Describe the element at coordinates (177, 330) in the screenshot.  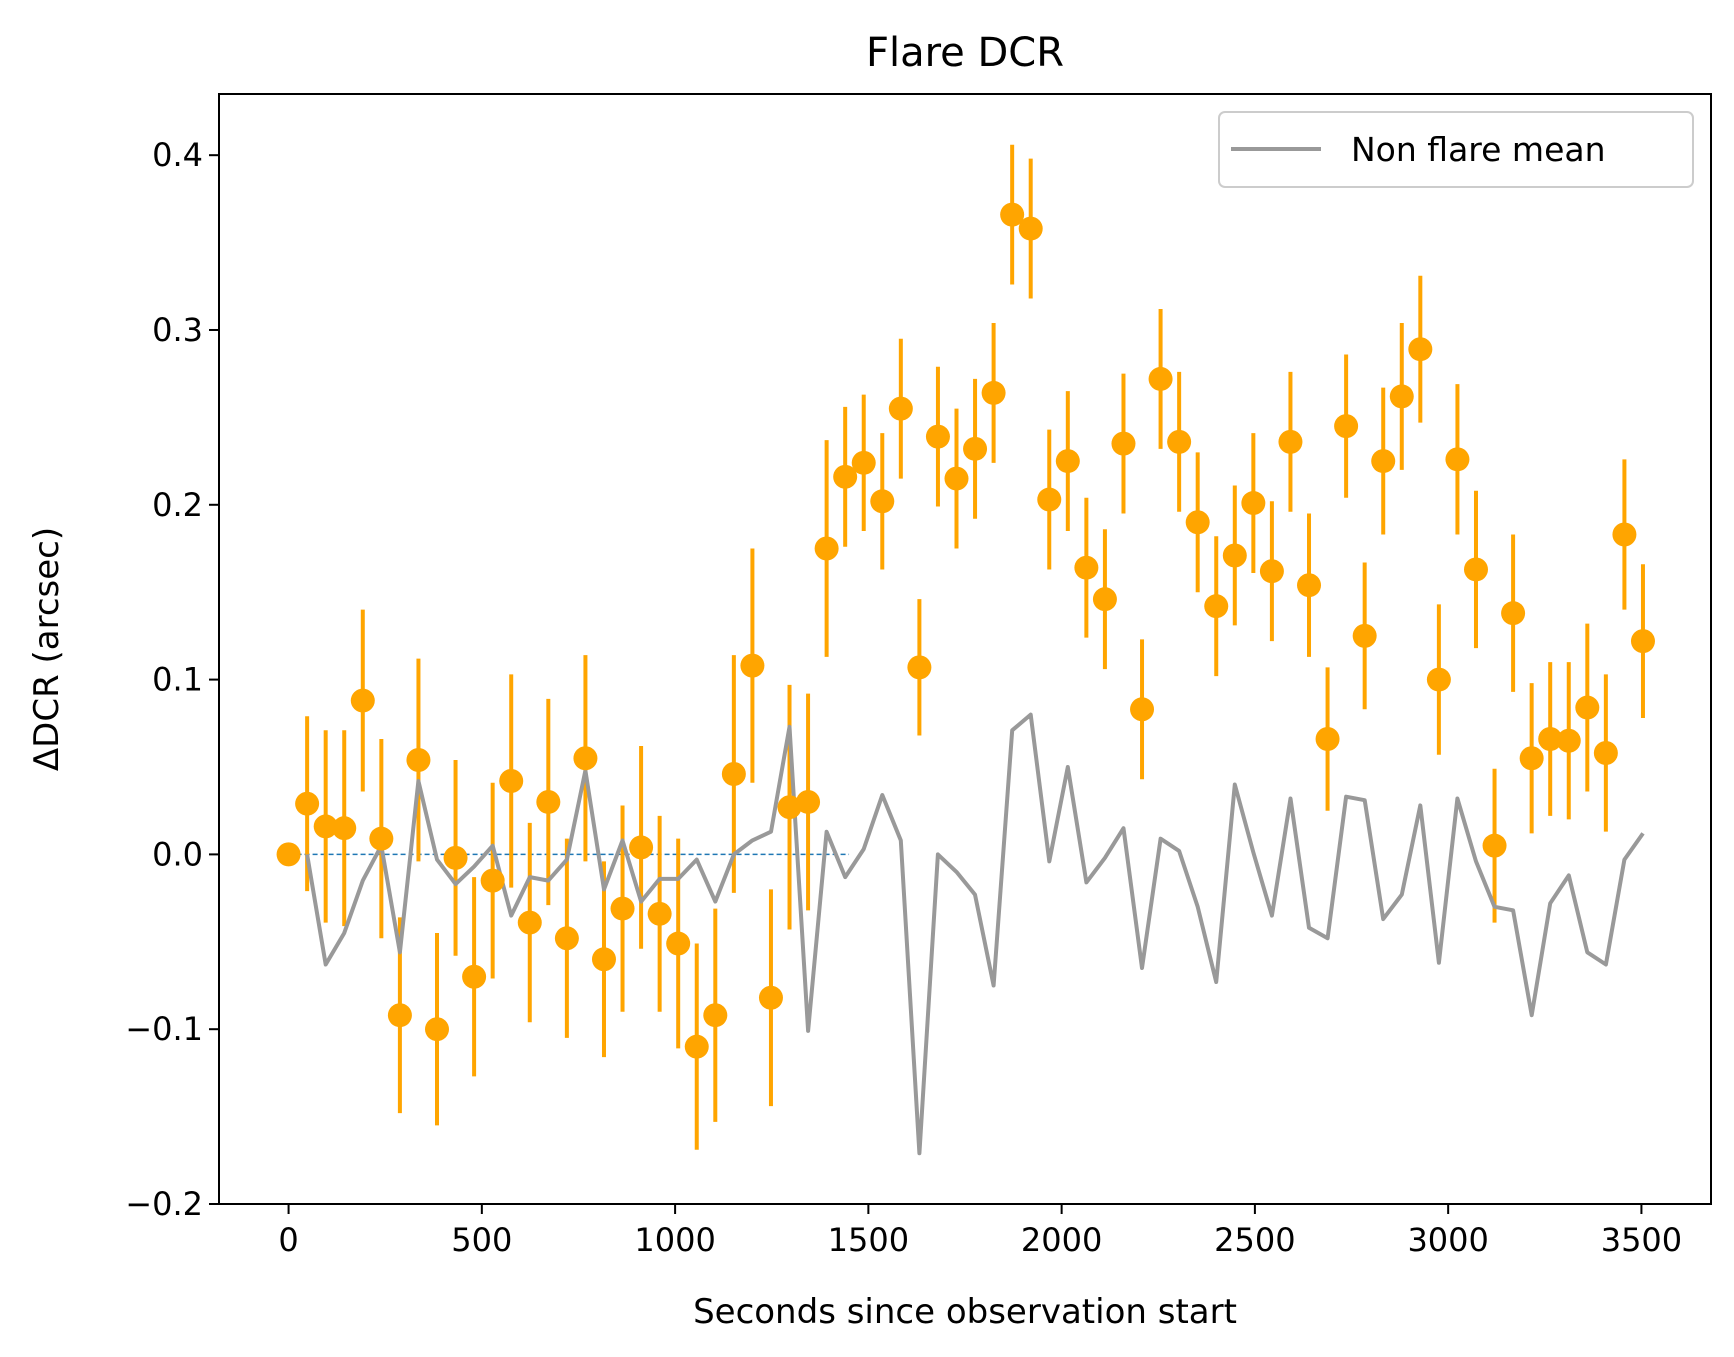
I see `y-tick-label: 0.3` at that location.